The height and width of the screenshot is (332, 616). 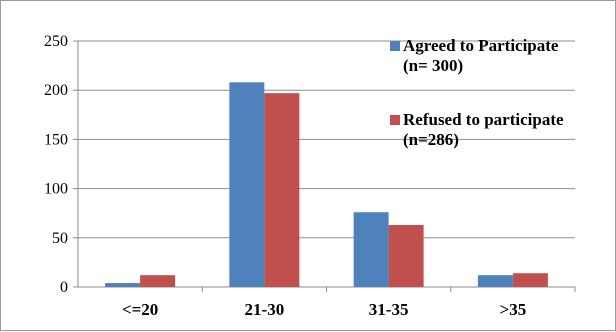 What do you see at coordinates (64, 287) in the screenshot?
I see `y-tick-label: 0` at bounding box center [64, 287].